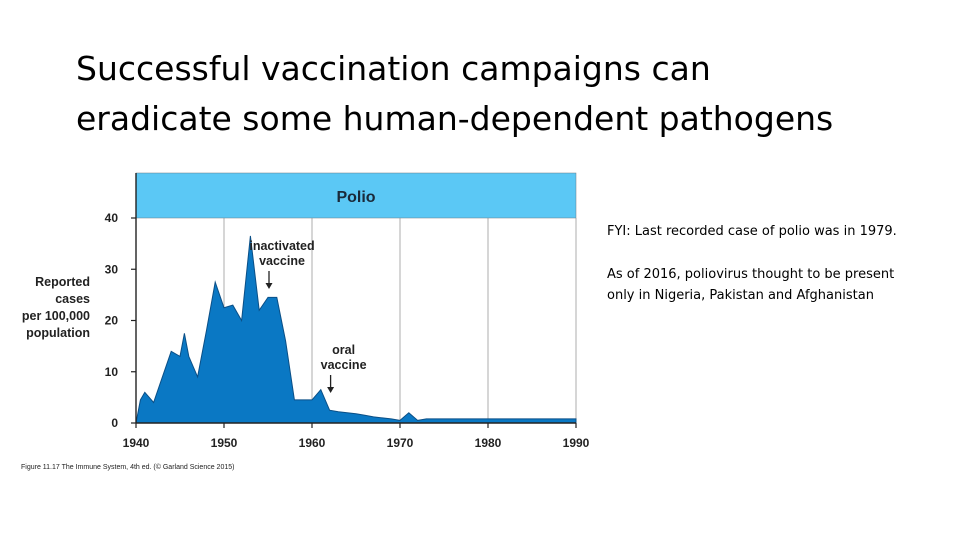 This screenshot has width=960, height=540. What do you see at coordinates (72, 299) in the screenshot?
I see `y-axis-label-line-2: cases` at bounding box center [72, 299].